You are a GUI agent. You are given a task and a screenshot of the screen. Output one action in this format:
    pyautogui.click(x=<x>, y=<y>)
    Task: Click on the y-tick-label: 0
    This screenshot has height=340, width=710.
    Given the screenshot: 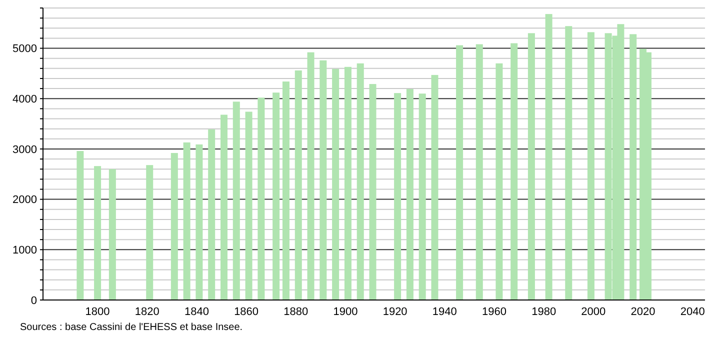 What is the action you would take?
    pyautogui.click(x=33, y=300)
    